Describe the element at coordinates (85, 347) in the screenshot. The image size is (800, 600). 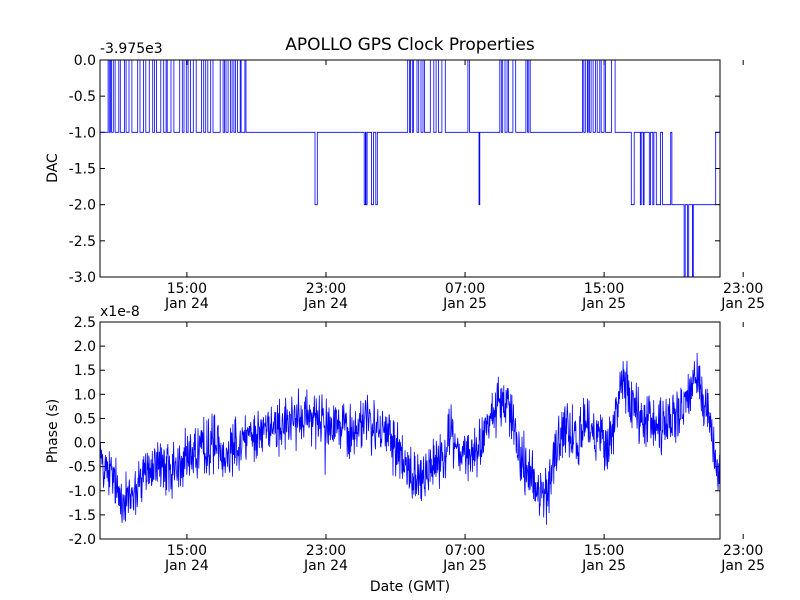
I see `phase-y-tick-label: 2.0` at that location.